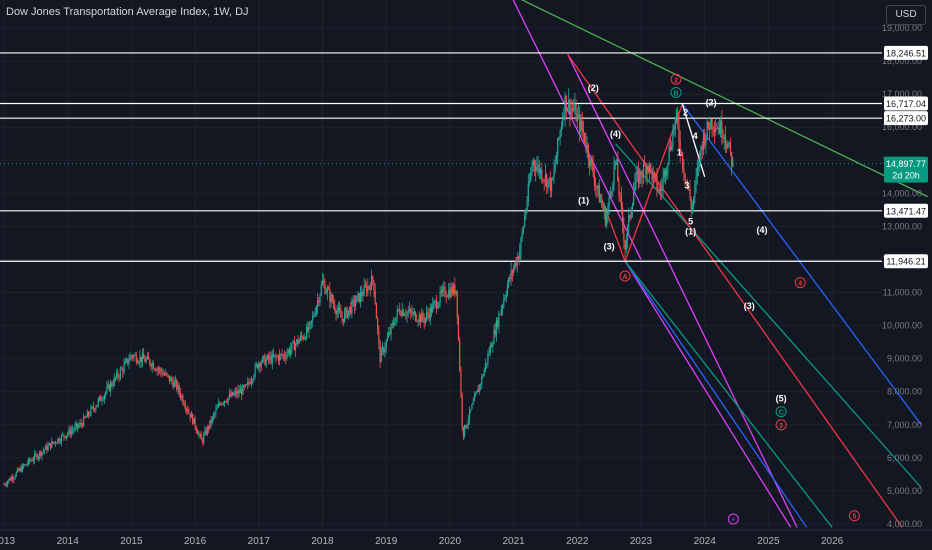 Image resolution: width=932 pixels, height=550 pixels. I want to click on x-tick-label: 2026, so click(832, 541).